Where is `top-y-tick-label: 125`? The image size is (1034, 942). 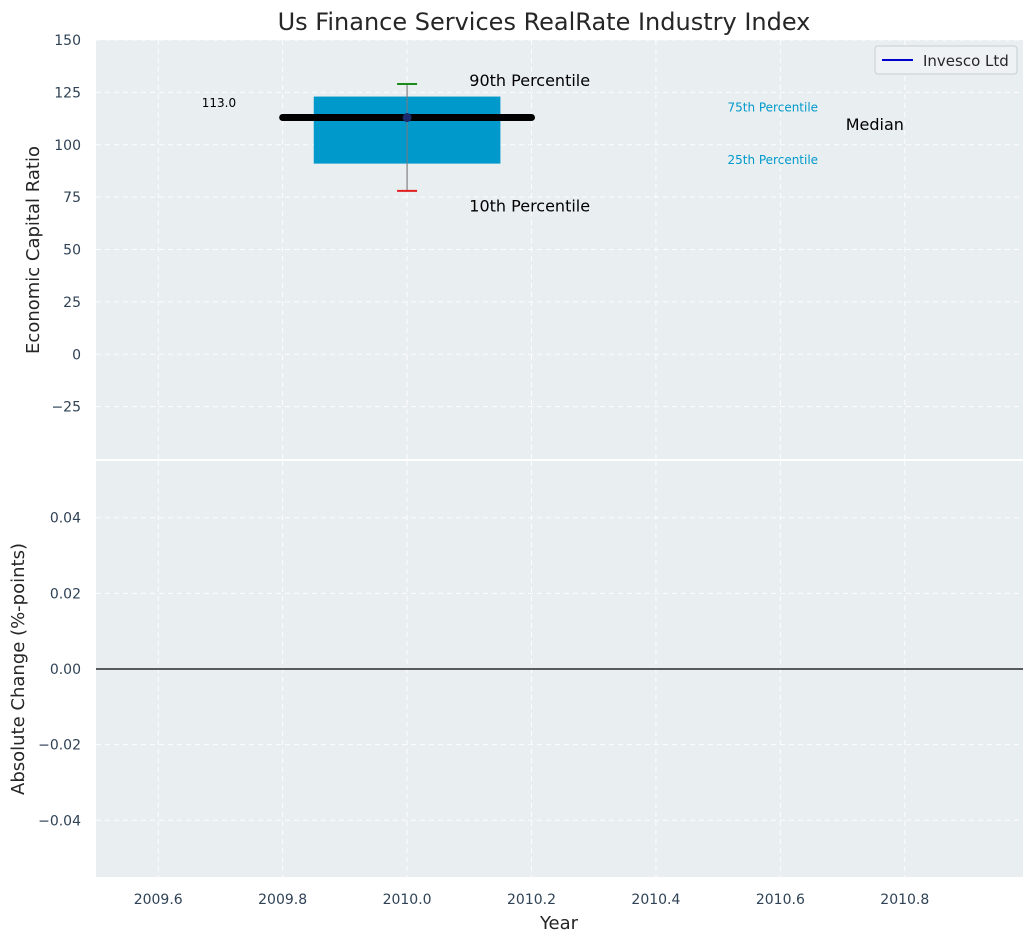
top-y-tick-label: 125 is located at coordinates (67, 93).